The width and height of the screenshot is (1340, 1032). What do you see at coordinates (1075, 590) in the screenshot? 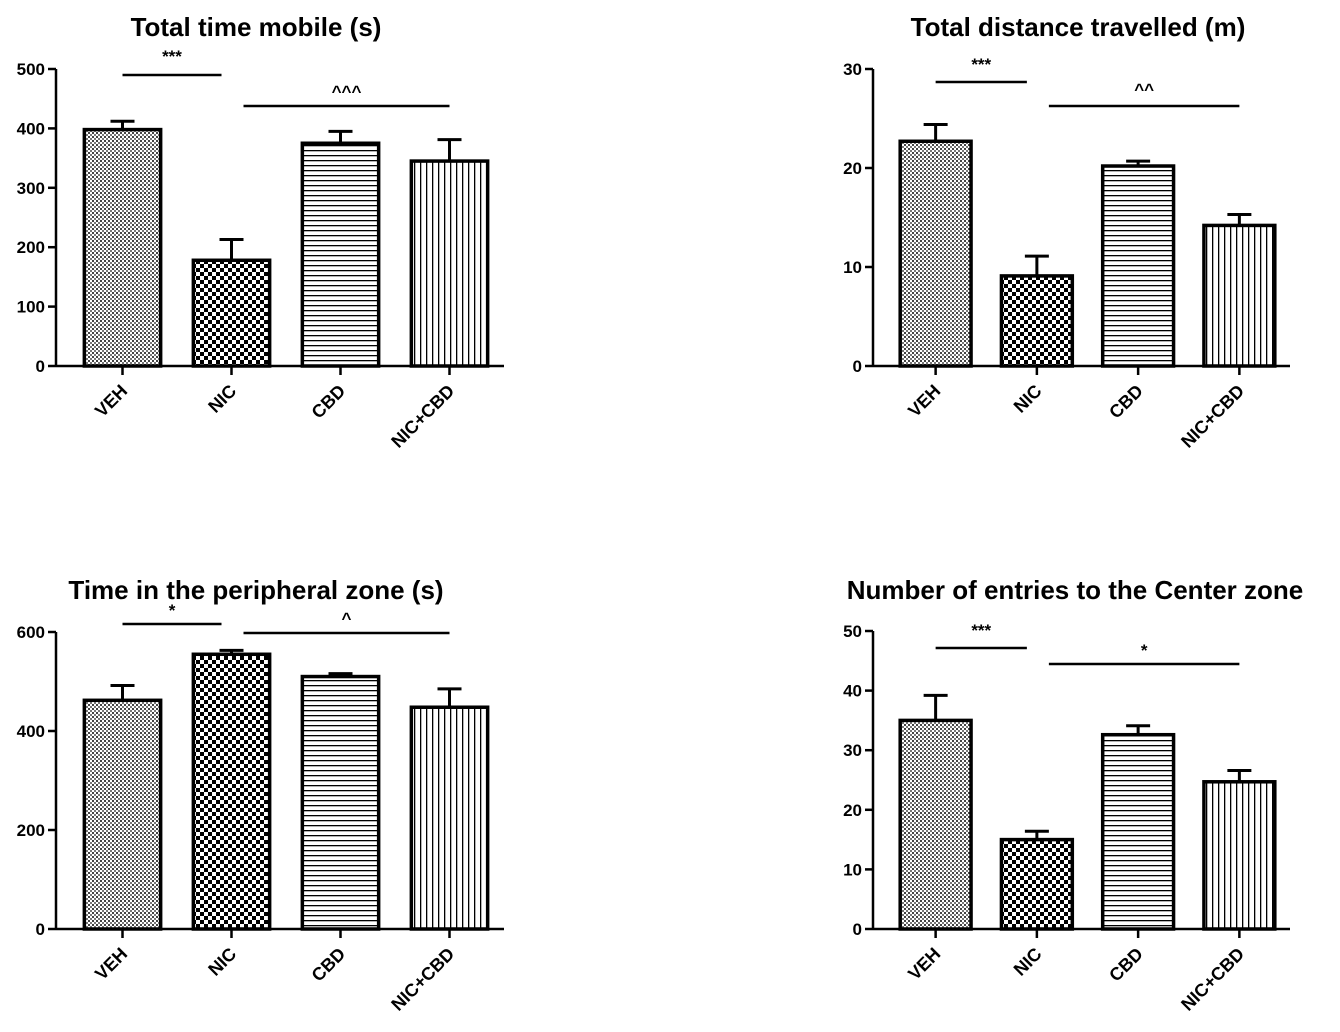
I see `chart-title: Number of entries to the Center zone` at bounding box center [1075, 590].